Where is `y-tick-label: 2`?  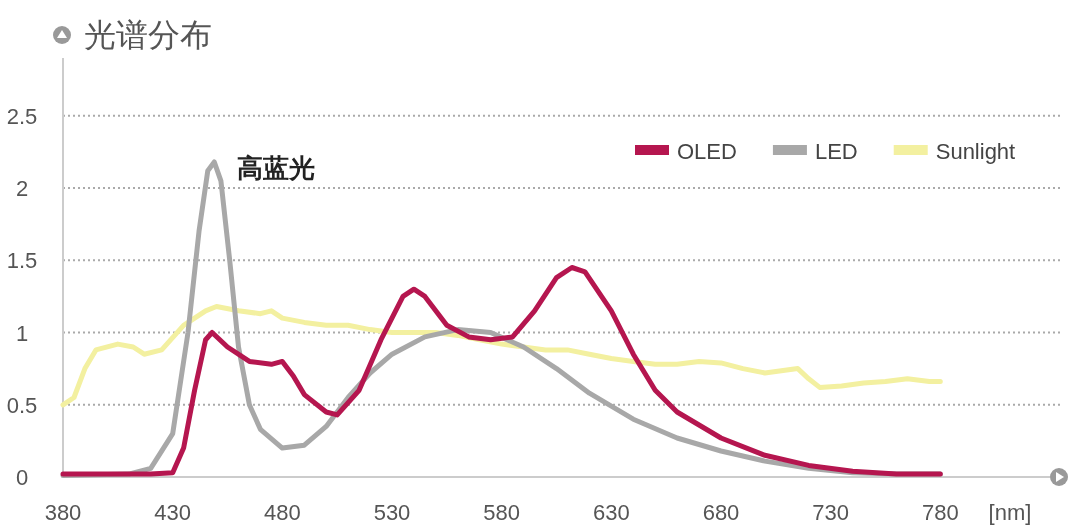
y-tick-label: 2 is located at coordinates (22, 189).